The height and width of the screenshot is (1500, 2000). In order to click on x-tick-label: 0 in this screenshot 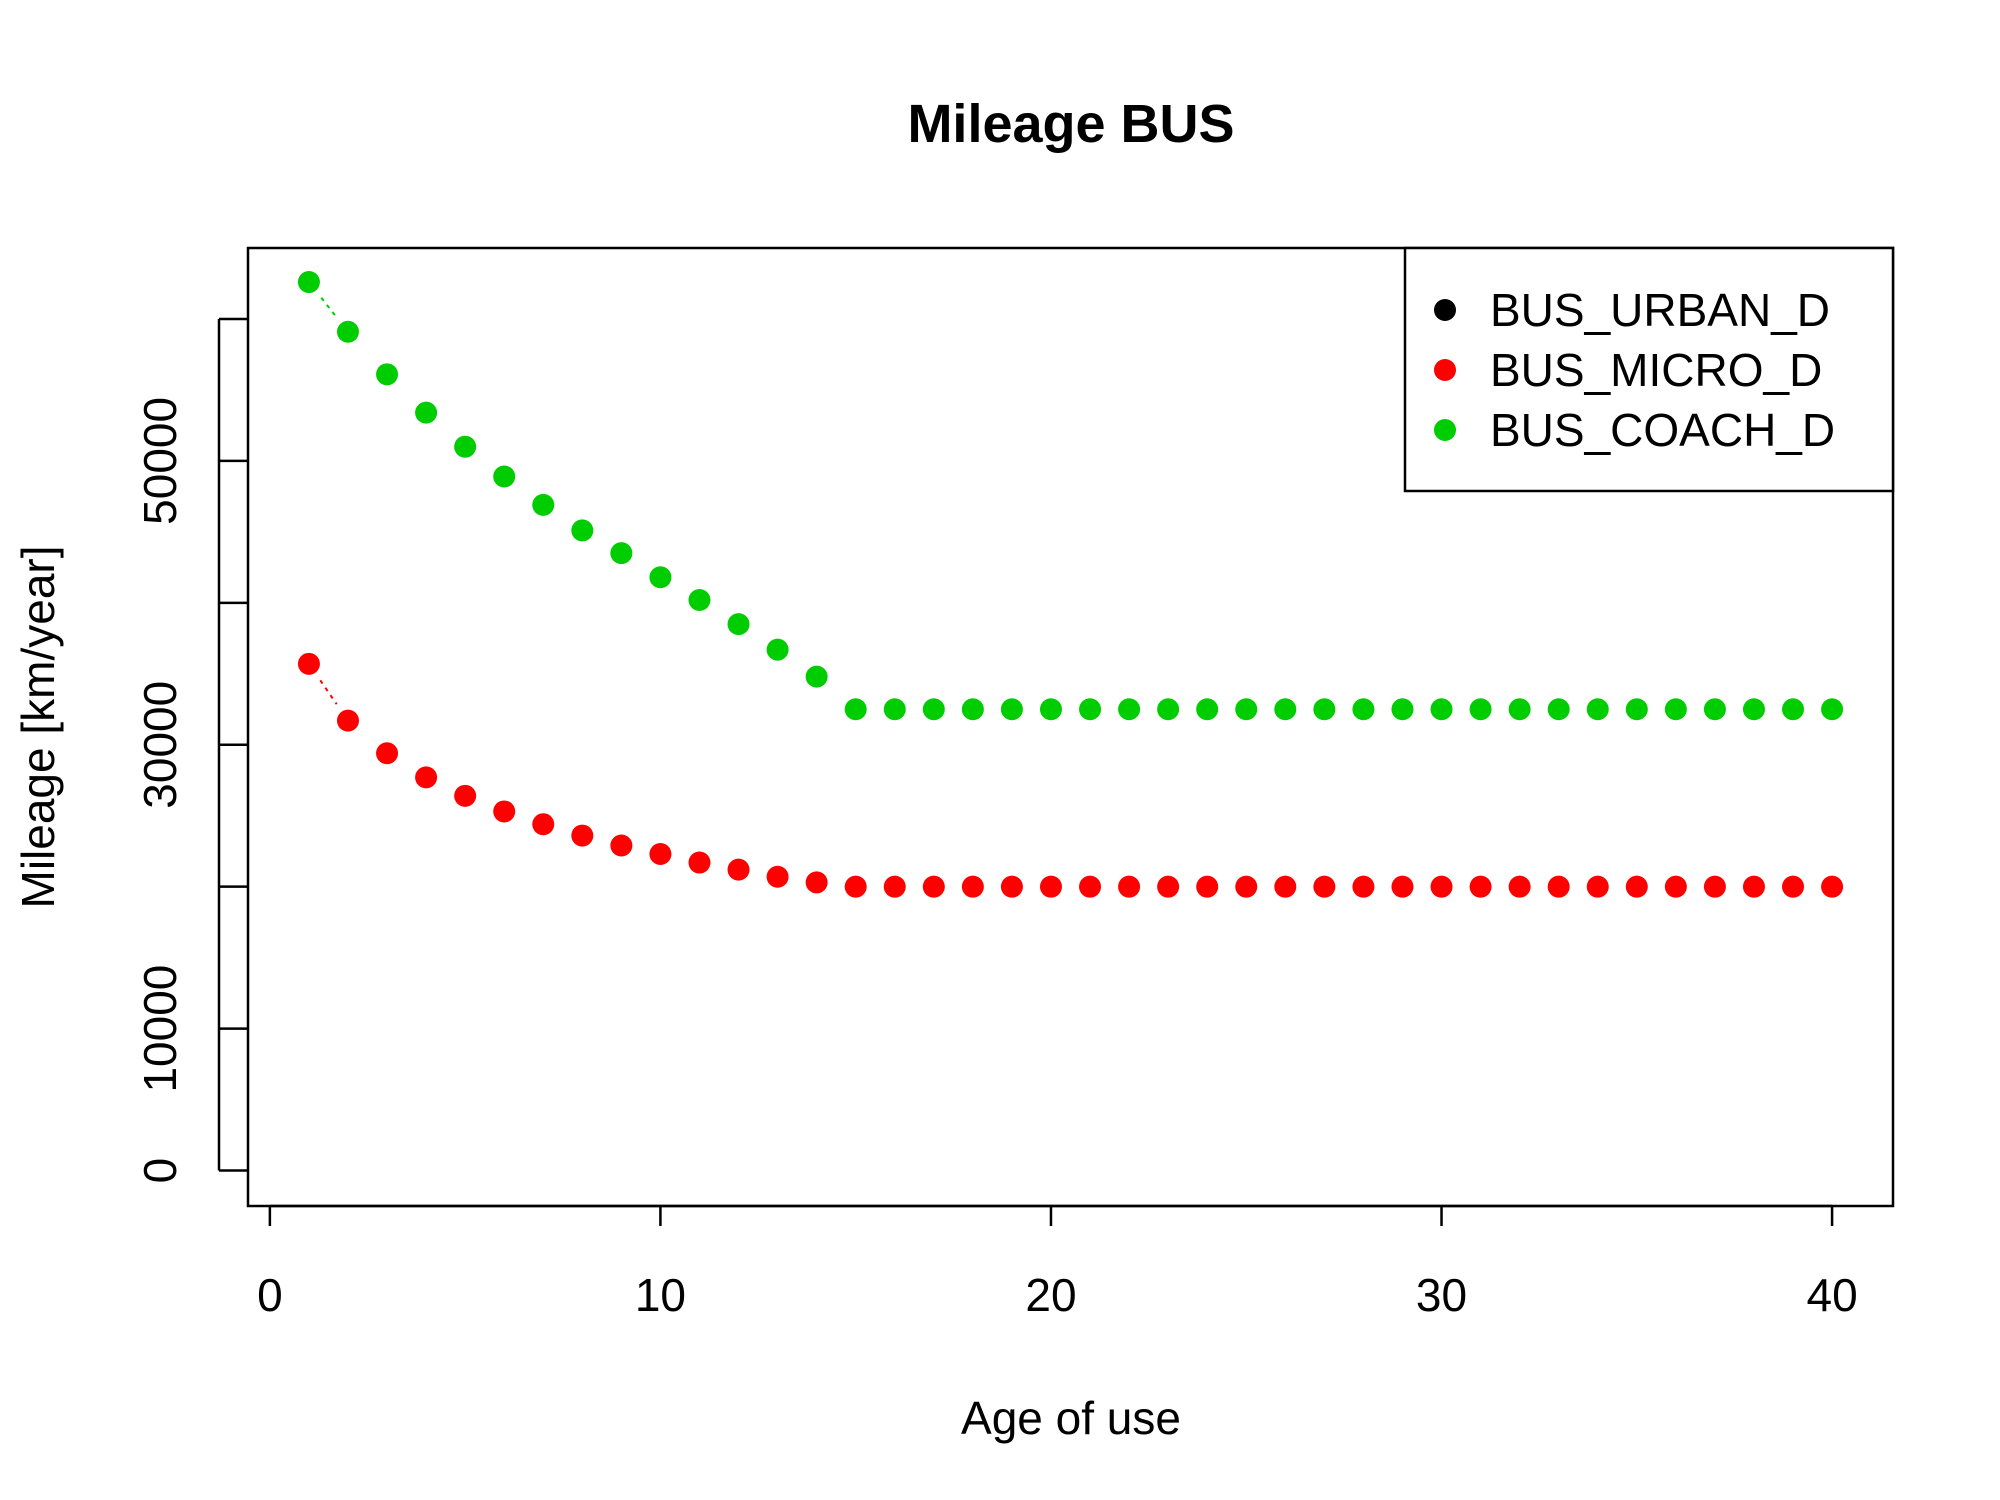, I will do `click(270, 1295)`.